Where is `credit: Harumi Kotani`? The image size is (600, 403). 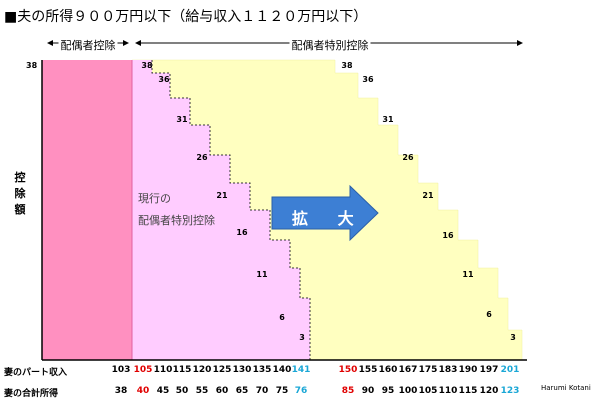
credit: Harumi Kotani is located at coordinates (566, 388).